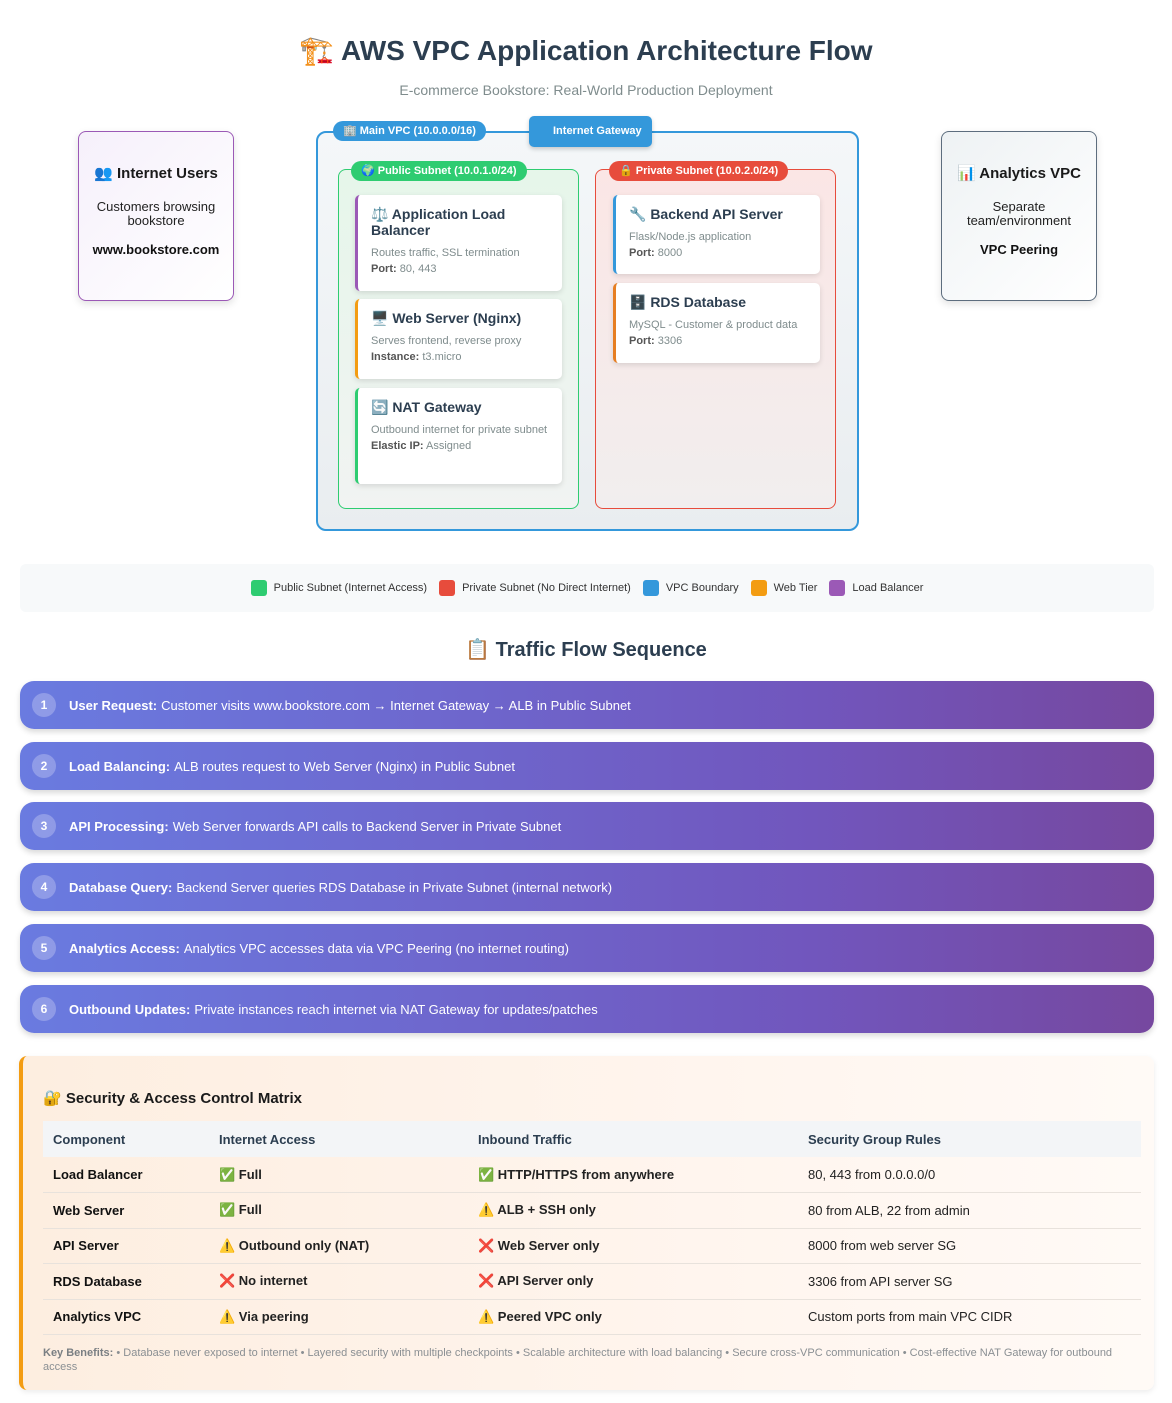 This screenshot has width=1172, height=1403. I want to click on internet-users-domain: www.bookstore.com, so click(156, 249).